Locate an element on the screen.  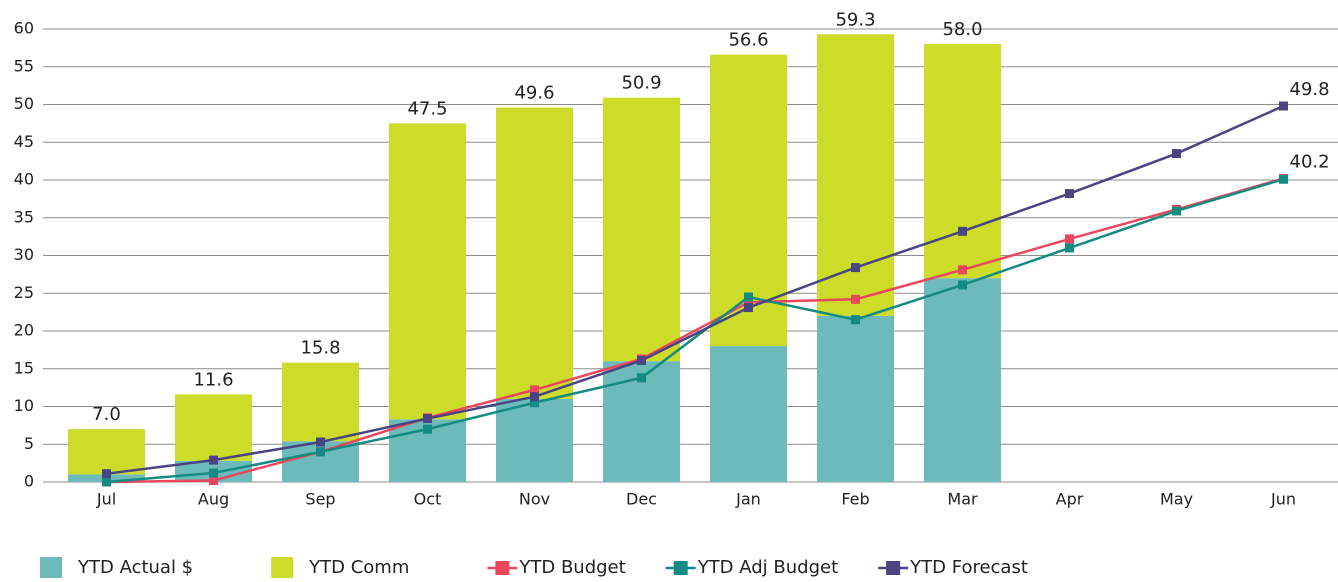
bar-label: 15.8 is located at coordinates (320, 348).